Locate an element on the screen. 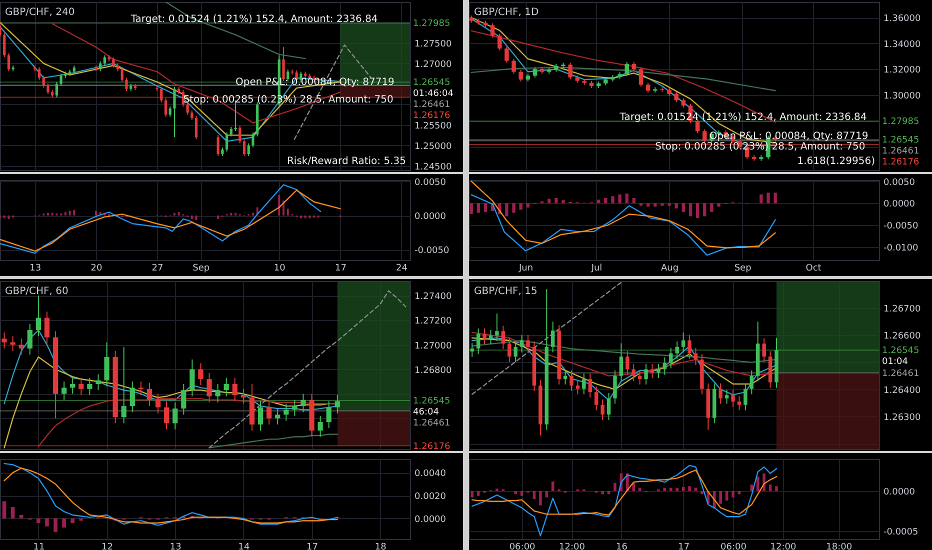 This screenshot has width=932, height=550. y-tick-label: 1.25000 is located at coordinates (433, 147).